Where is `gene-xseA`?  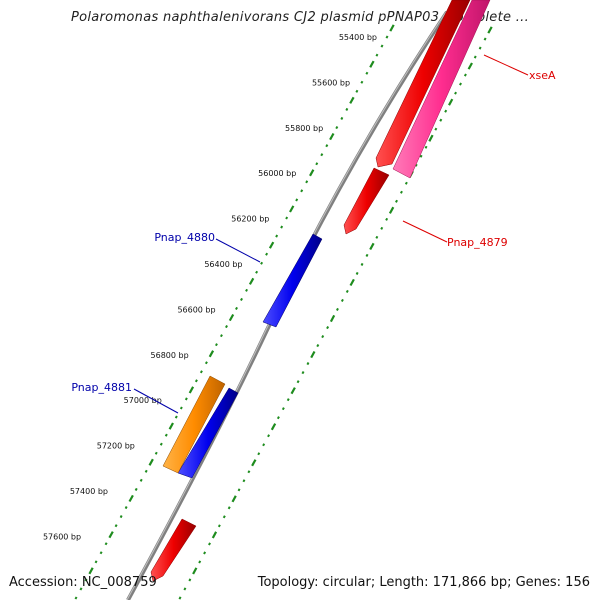 gene-xseA is located at coordinates (441, 89).